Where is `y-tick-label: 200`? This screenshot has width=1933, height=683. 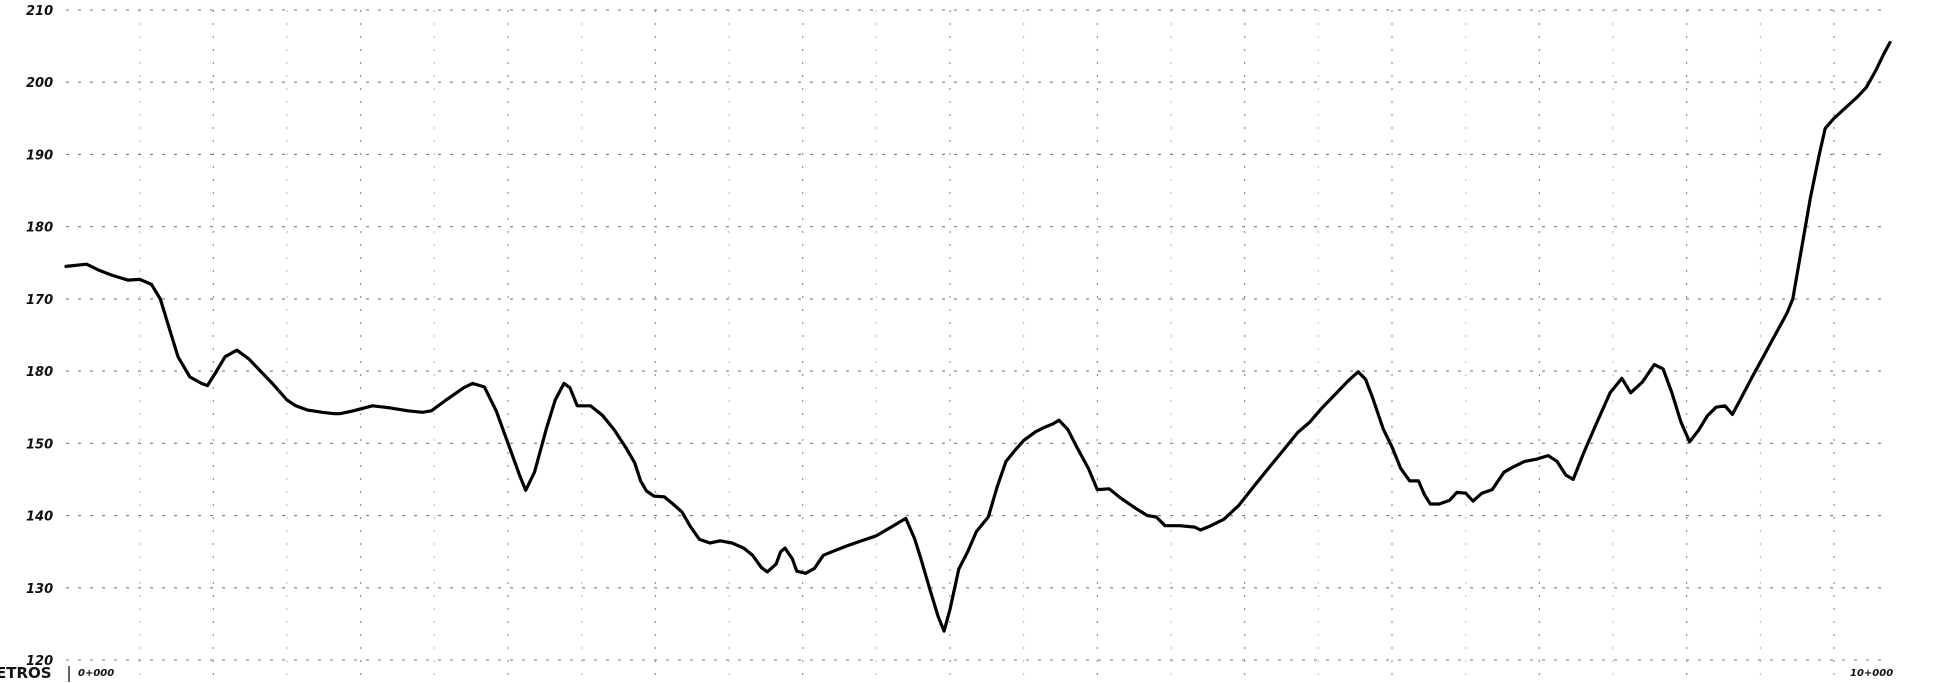
y-tick-label: 200 is located at coordinates (39, 83).